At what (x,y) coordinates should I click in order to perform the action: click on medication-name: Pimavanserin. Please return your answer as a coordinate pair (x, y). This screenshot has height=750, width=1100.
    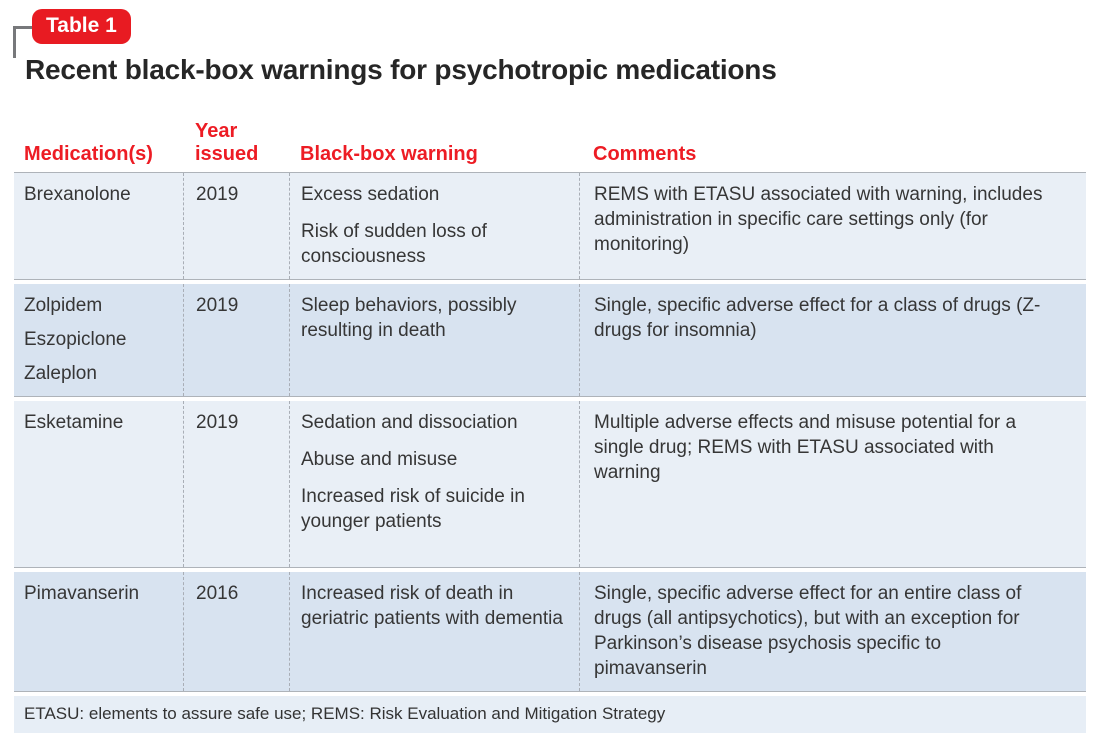
    Looking at the image, I should click on (82, 593).